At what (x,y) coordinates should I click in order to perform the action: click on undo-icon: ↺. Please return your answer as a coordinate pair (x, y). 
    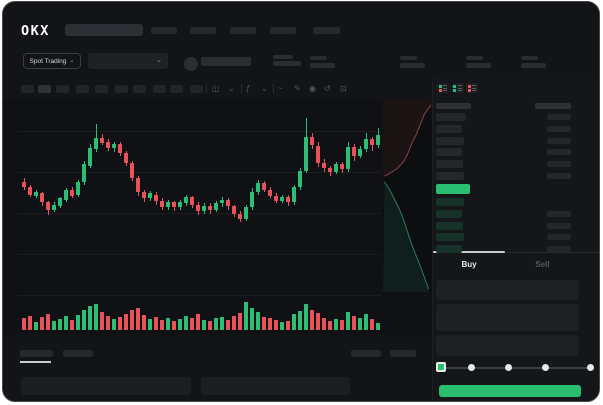
    Looking at the image, I should click on (327, 88).